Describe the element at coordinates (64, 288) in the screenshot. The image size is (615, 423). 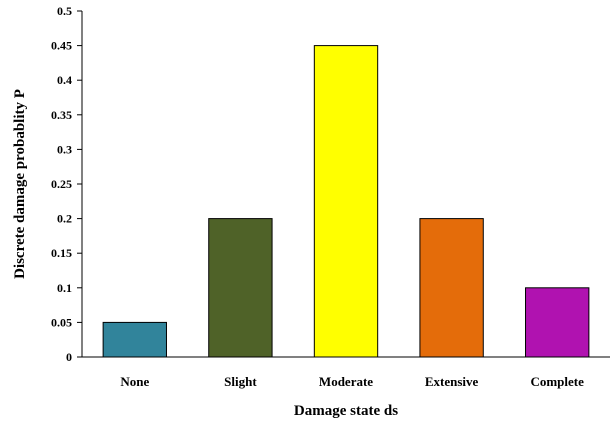
I see `y-tick-label: 0.1` at that location.